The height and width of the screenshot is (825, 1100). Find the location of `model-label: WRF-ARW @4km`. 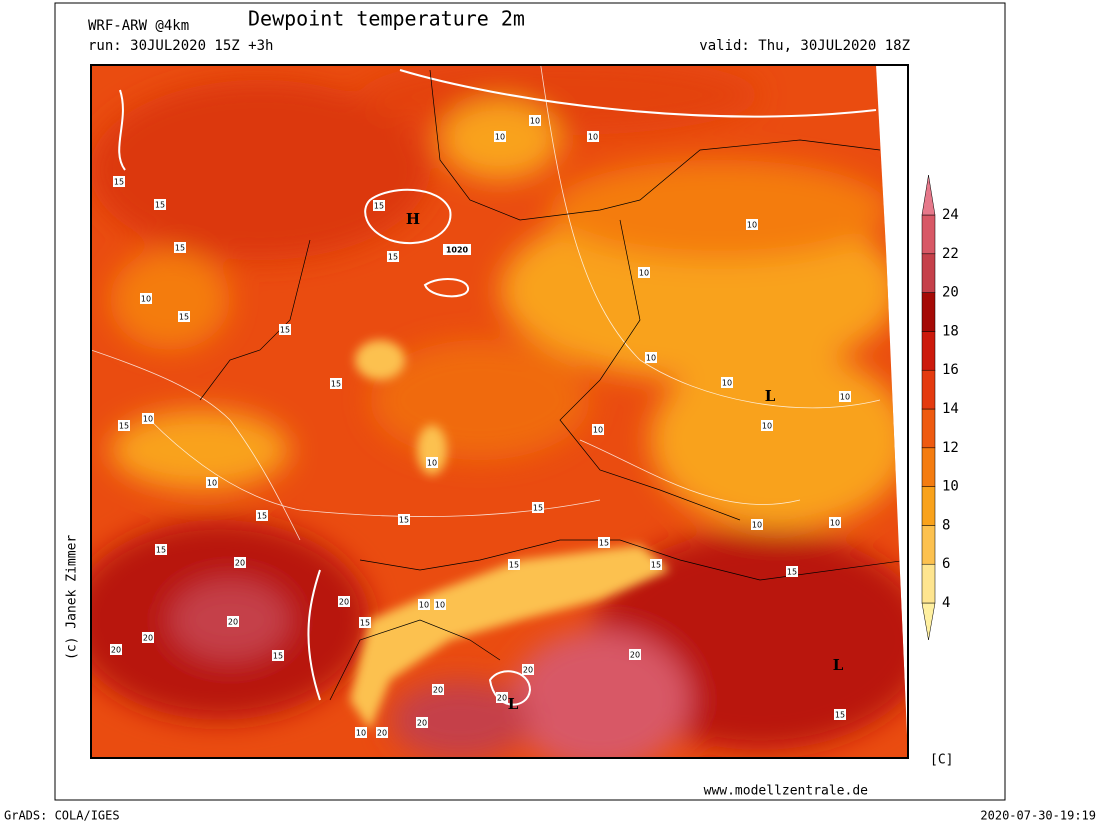

model-label: WRF-ARW @4km is located at coordinates (138, 26).